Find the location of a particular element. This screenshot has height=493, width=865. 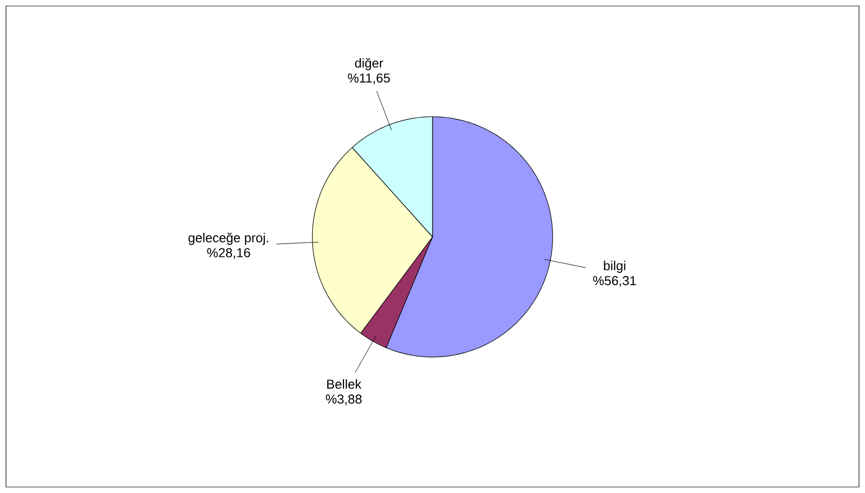

slice-label: bilgi is located at coordinates (615, 266).